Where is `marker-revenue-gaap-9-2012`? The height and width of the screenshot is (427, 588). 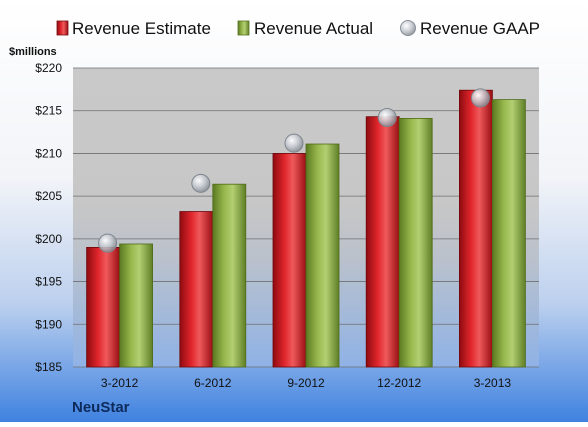
marker-revenue-gaap-9-2012 is located at coordinates (294, 143).